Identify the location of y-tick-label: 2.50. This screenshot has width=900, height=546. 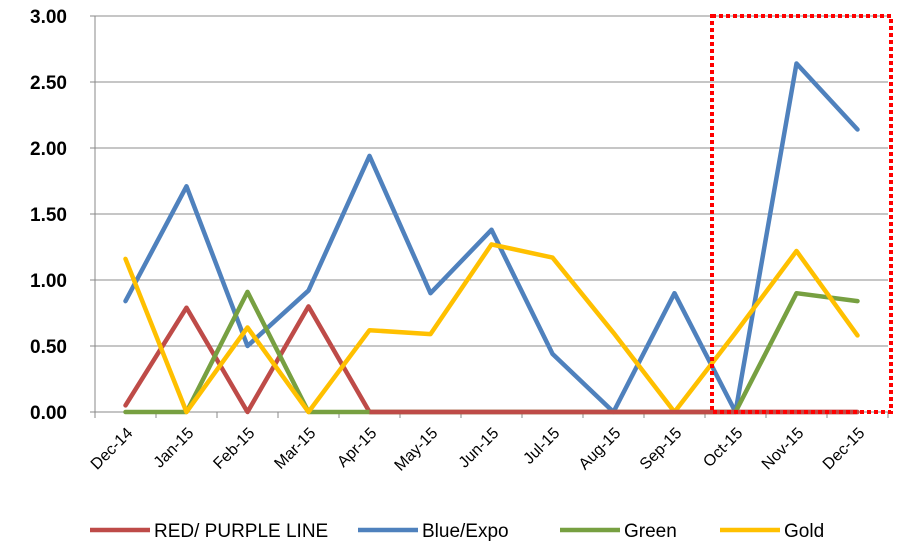
(48, 83).